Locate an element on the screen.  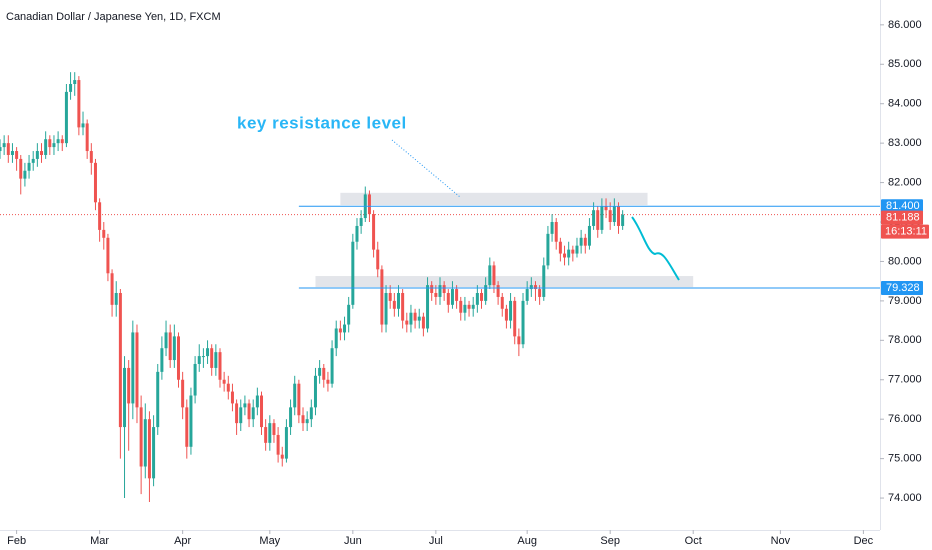
level-tag-label: 81.400 is located at coordinates (903, 206).